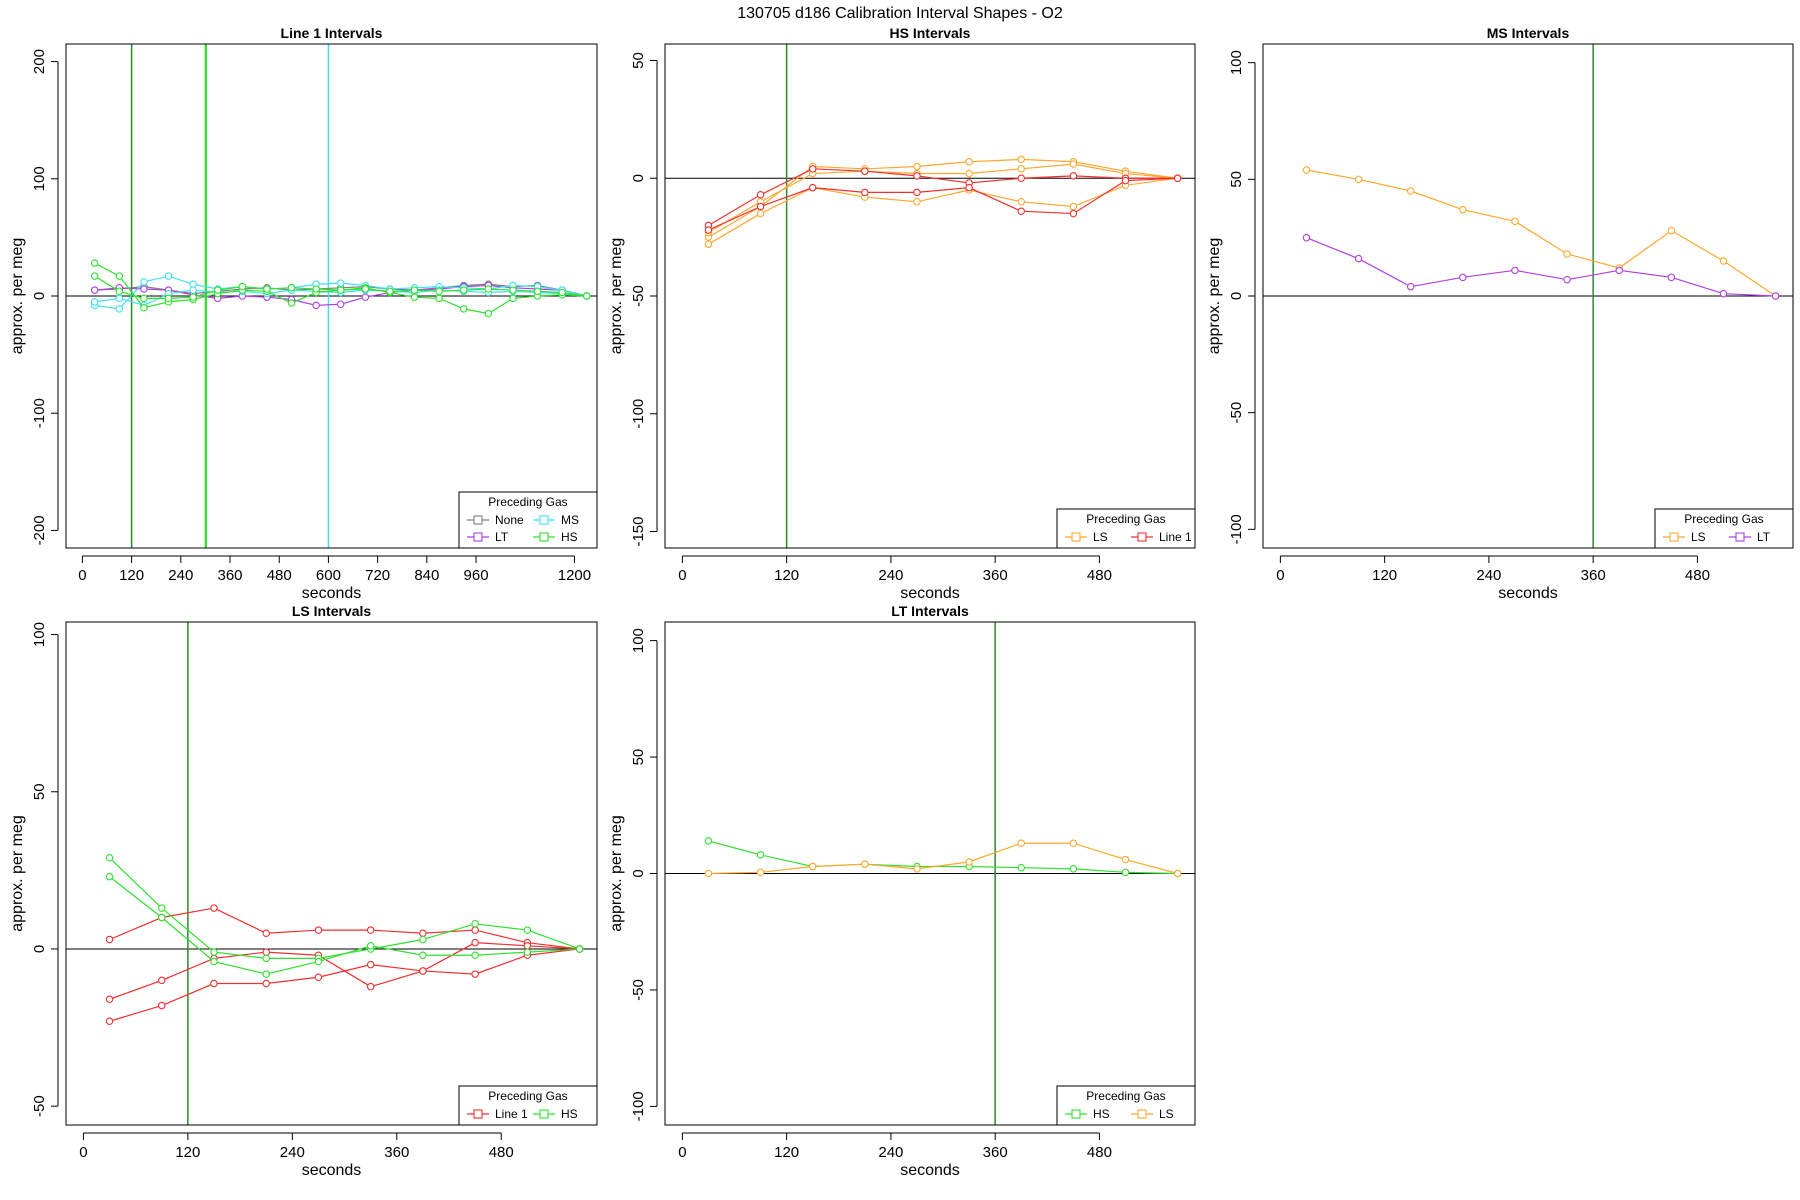 The height and width of the screenshot is (1200, 1800). Describe the element at coordinates (426, 575) in the screenshot. I see `x-tick-label: 840` at that location.